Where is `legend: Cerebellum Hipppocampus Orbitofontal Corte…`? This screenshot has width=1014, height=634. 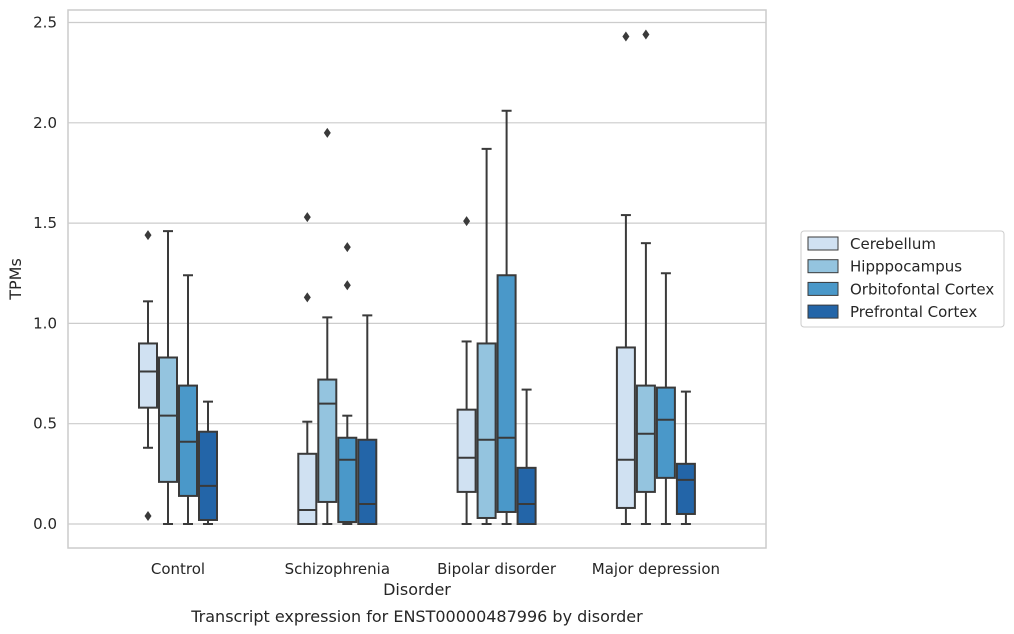
legend: Cerebellum Hipppocampus Orbitofontal Corte… is located at coordinates (902, 279).